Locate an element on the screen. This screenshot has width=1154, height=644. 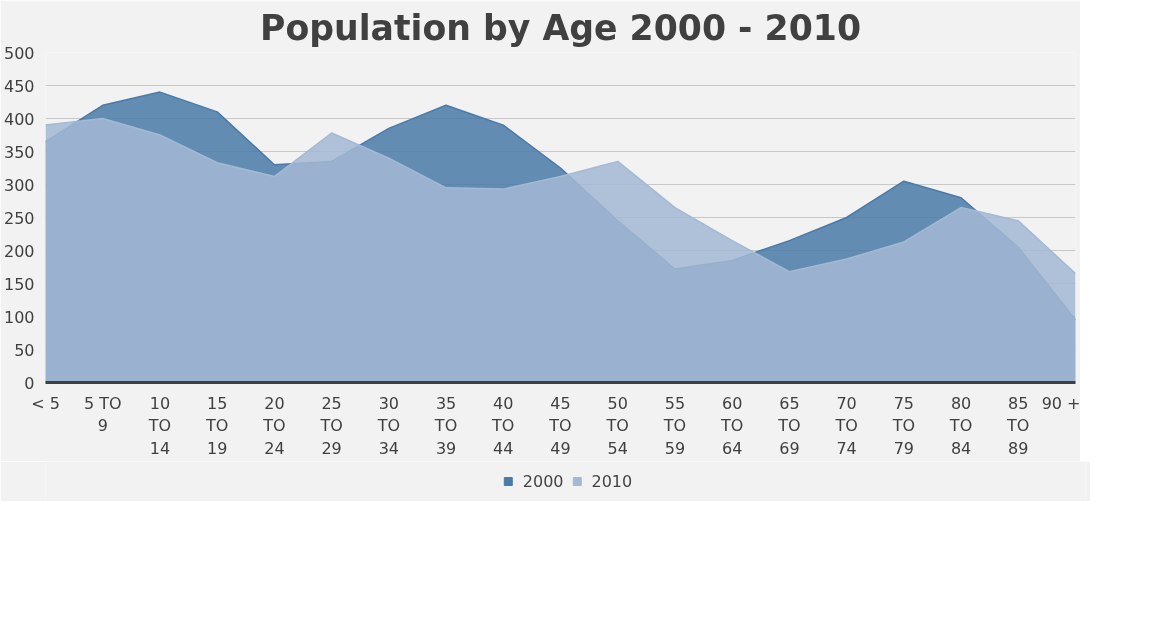
x-tick-label: 30 TO 34 is located at coordinates (388, 426).